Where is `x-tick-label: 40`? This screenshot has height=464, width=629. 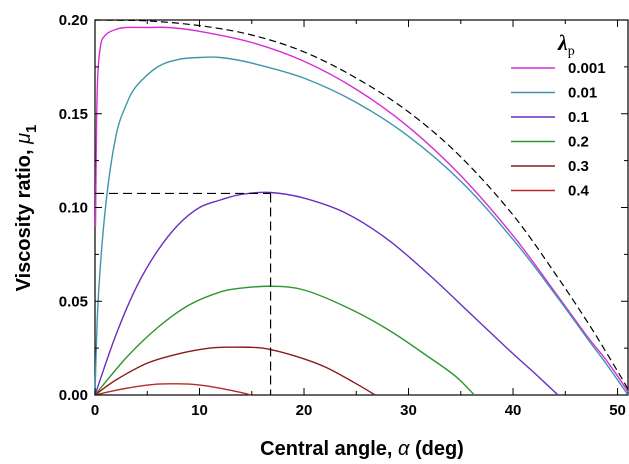 x-tick-label: 40 is located at coordinates (513, 410).